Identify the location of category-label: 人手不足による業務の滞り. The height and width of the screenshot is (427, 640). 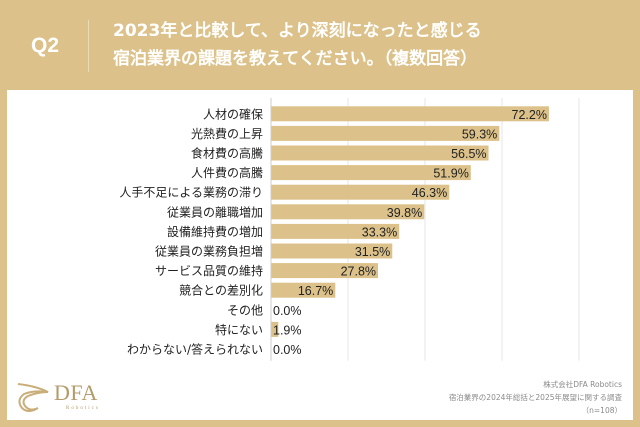
(191, 193).